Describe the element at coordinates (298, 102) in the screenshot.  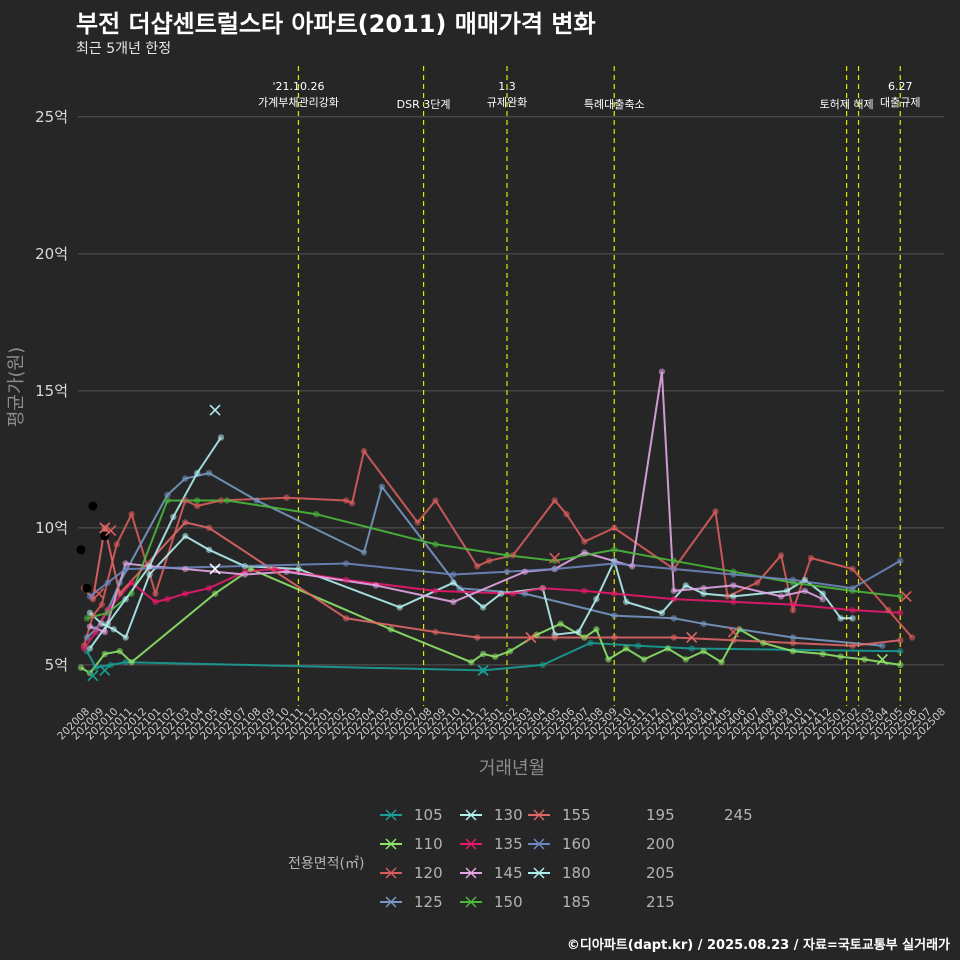
I see `event-label: 가계부채관리강화` at that location.